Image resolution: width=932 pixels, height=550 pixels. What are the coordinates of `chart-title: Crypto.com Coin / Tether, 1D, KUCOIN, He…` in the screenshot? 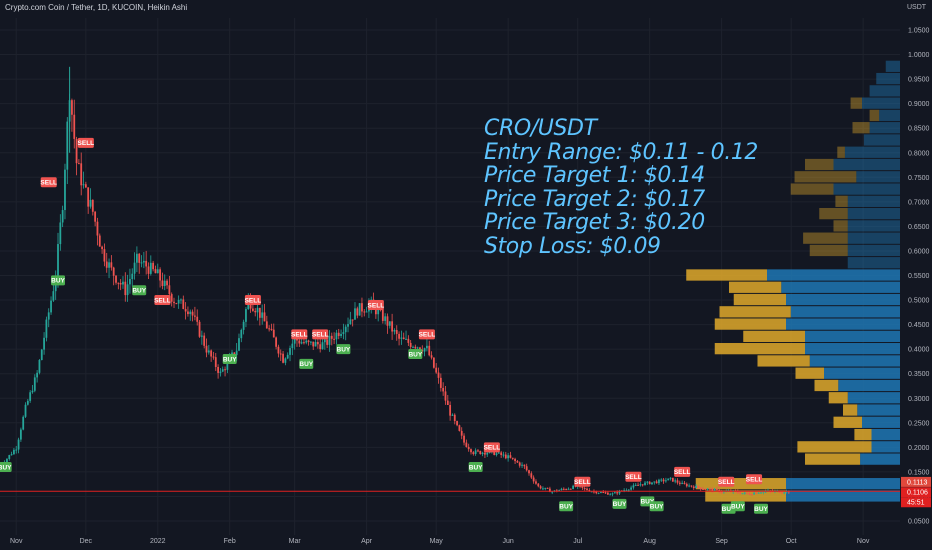 It's located at (96, 7).